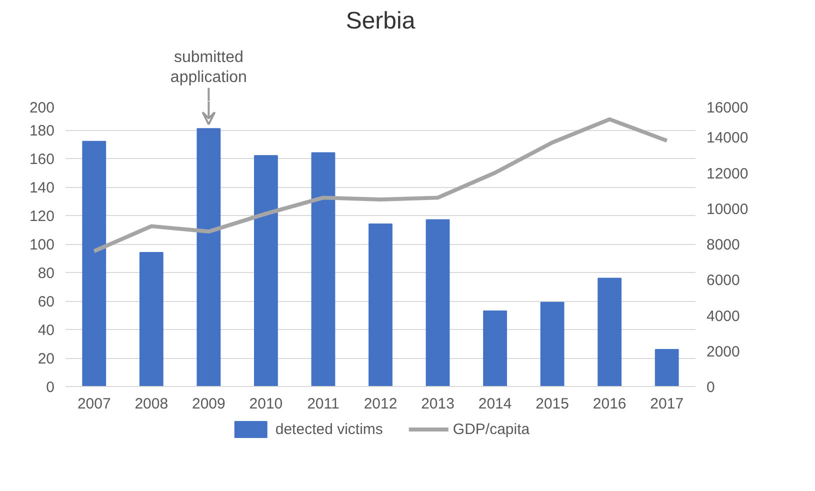 The height and width of the screenshot is (491, 815). What do you see at coordinates (42, 216) in the screenshot?
I see `y-tick-label: 120` at bounding box center [42, 216].